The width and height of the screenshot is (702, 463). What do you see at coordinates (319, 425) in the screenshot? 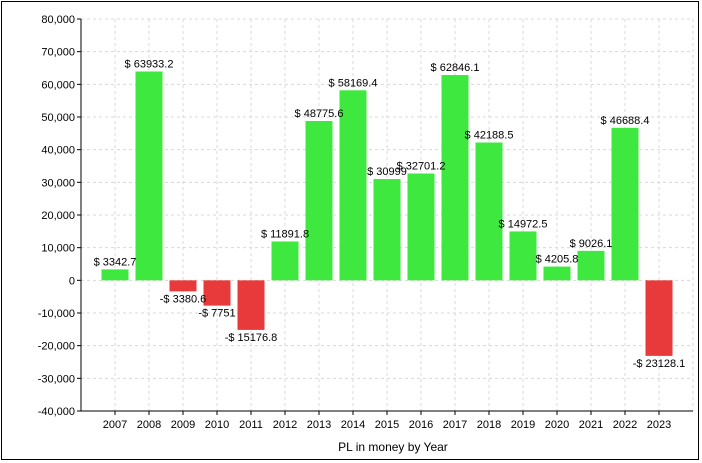
I see `x-tick-label: 2013` at bounding box center [319, 425].